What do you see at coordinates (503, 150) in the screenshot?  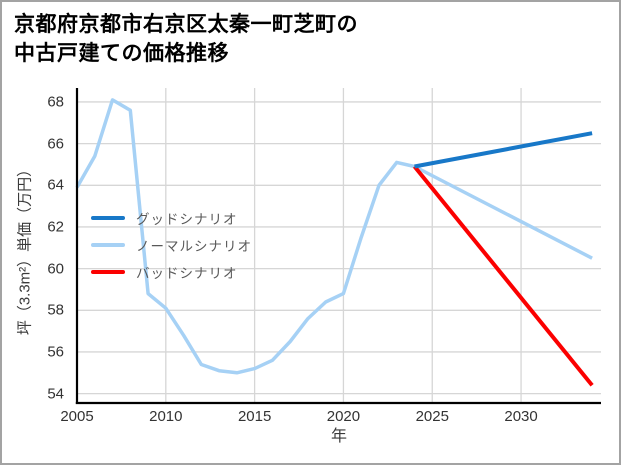 I see `series-line-good-scenario` at bounding box center [503, 150].